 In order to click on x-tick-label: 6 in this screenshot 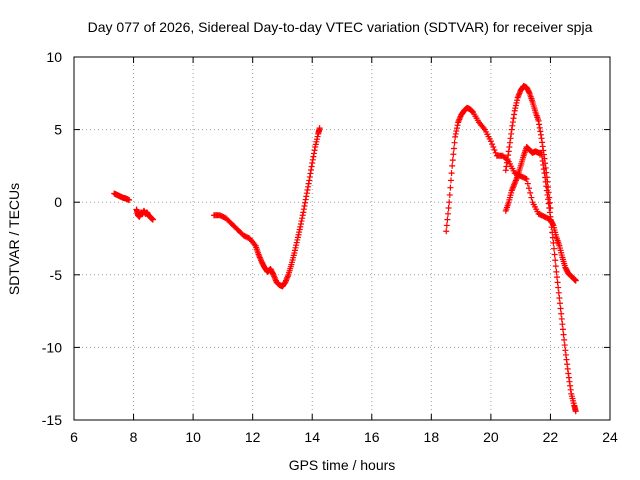, I will do `click(74, 437)`.